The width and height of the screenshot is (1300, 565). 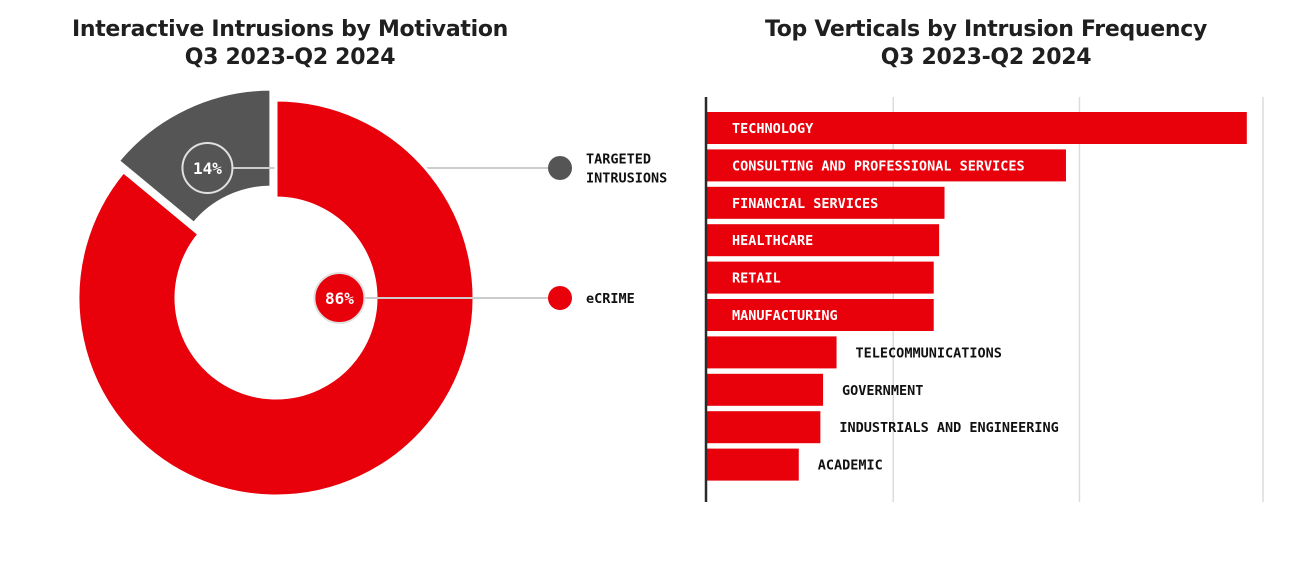 What do you see at coordinates (626, 179) in the screenshot?
I see `legend-label-targeted-intrusions: INTRUSIONS` at bounding box center [626, 179].